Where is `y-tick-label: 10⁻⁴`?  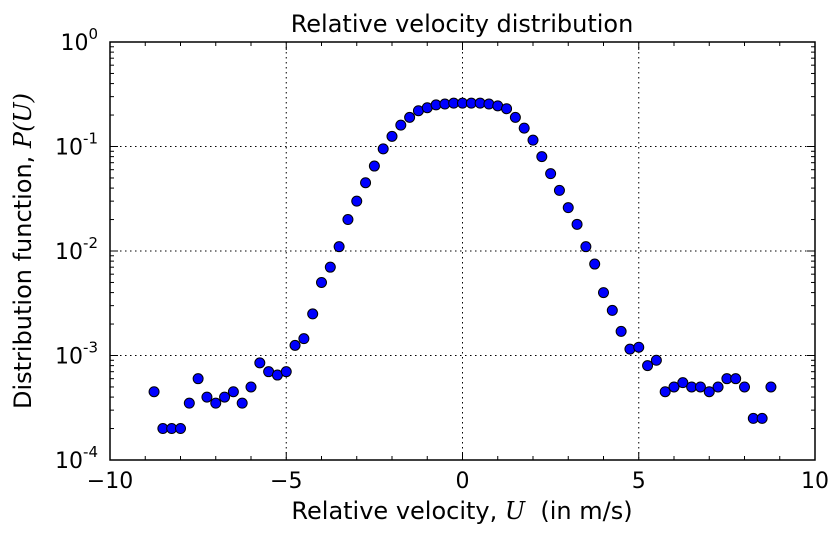
y-tick-label: 10⁻⁴ is located at coordinates (76, 458).